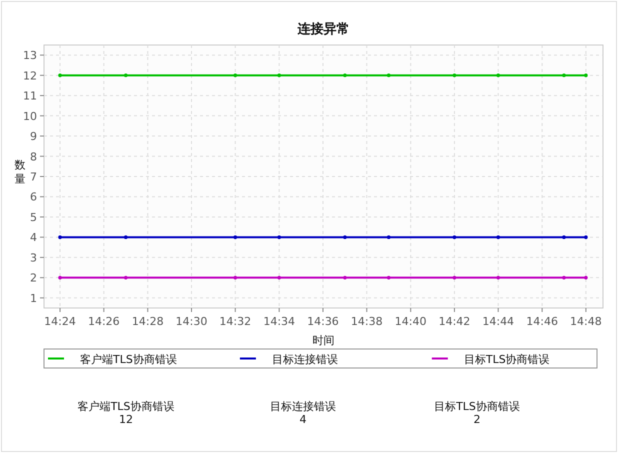 The height and width of the screenshot is (454, 619). I want to click on x-tick-label: 14:30, so click(192, 321).